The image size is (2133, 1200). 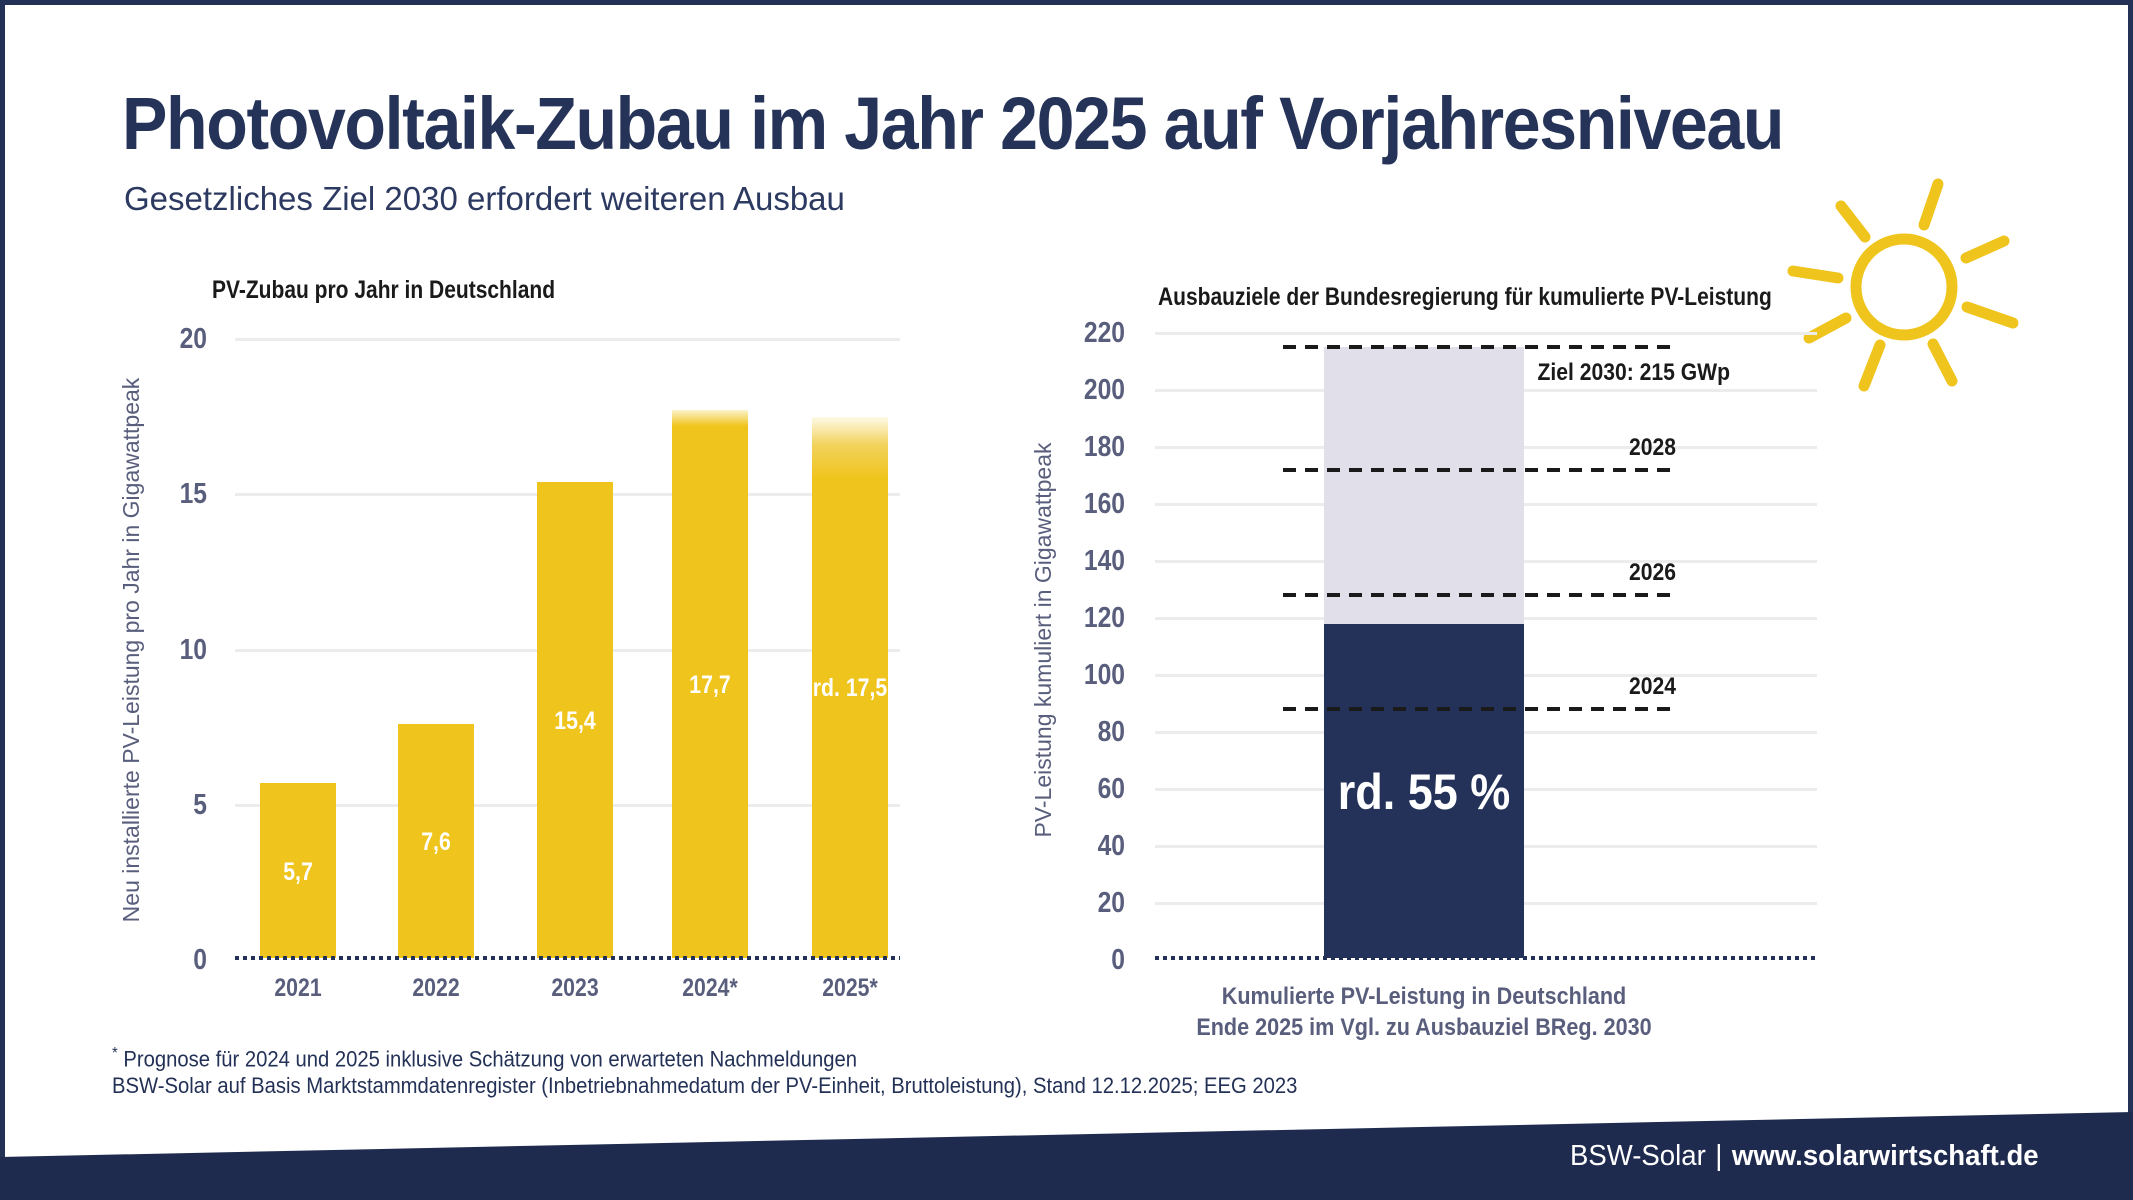 I want to click on bar-value-2025*: rd. 17,5, so click(x=850, y=688).